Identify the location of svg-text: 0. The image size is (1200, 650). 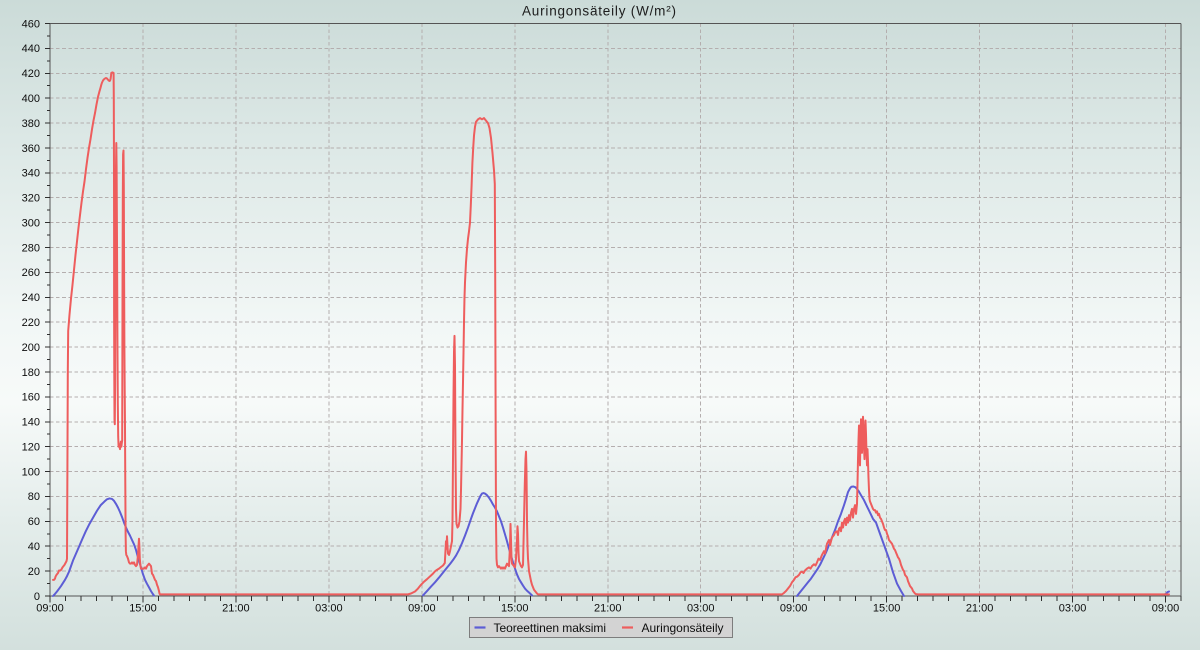
(37, 597).